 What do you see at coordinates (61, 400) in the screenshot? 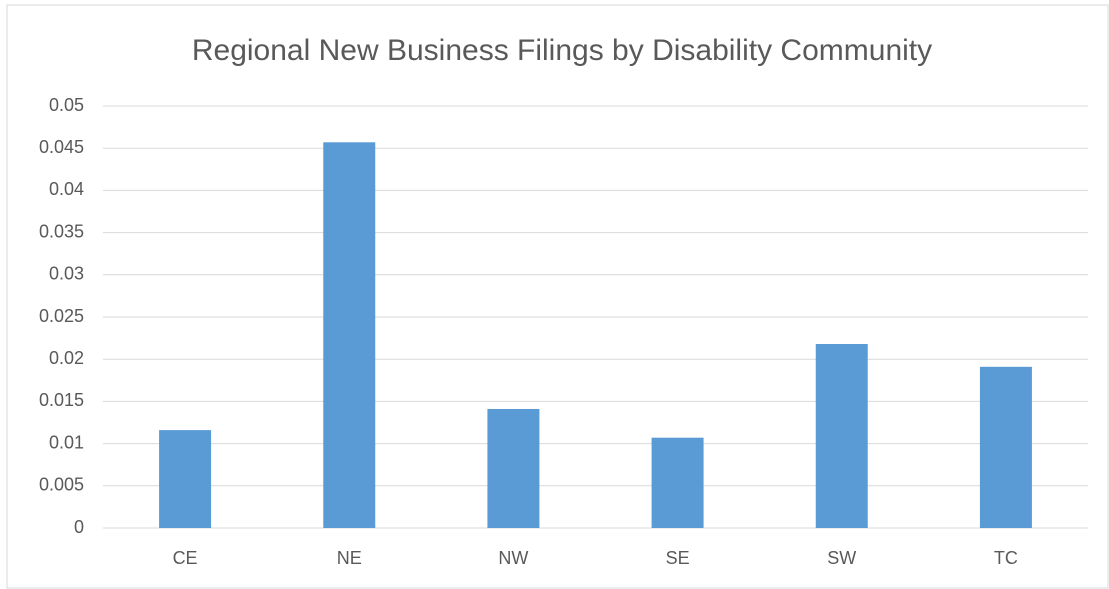
I see `y-tick-label: 0.015` at bounding box center [61, 400].